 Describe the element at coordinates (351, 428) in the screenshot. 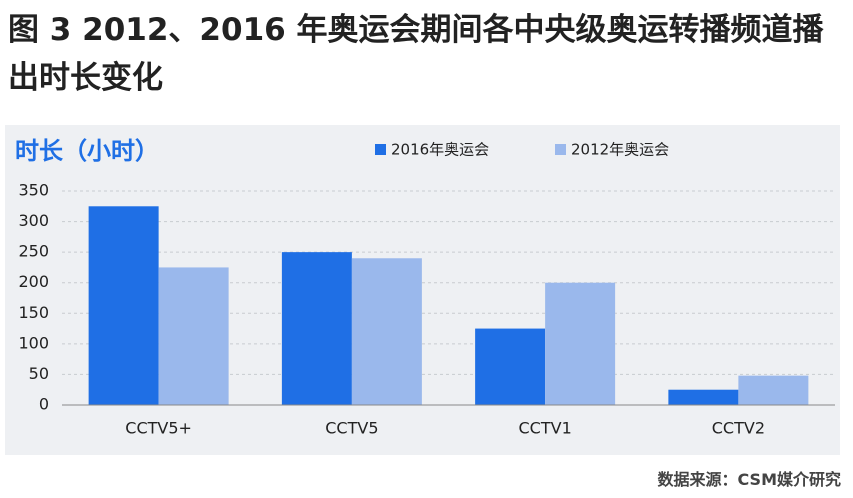

I see `x-tick-label: CCTV5` at that location.